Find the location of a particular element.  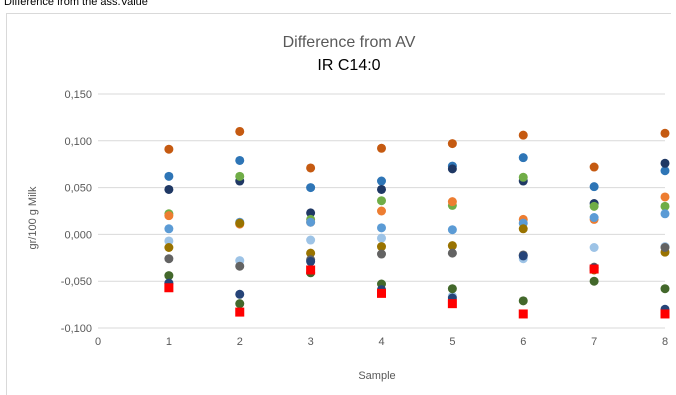

x-tick-label: 6 is located at coordinates (523, 342).